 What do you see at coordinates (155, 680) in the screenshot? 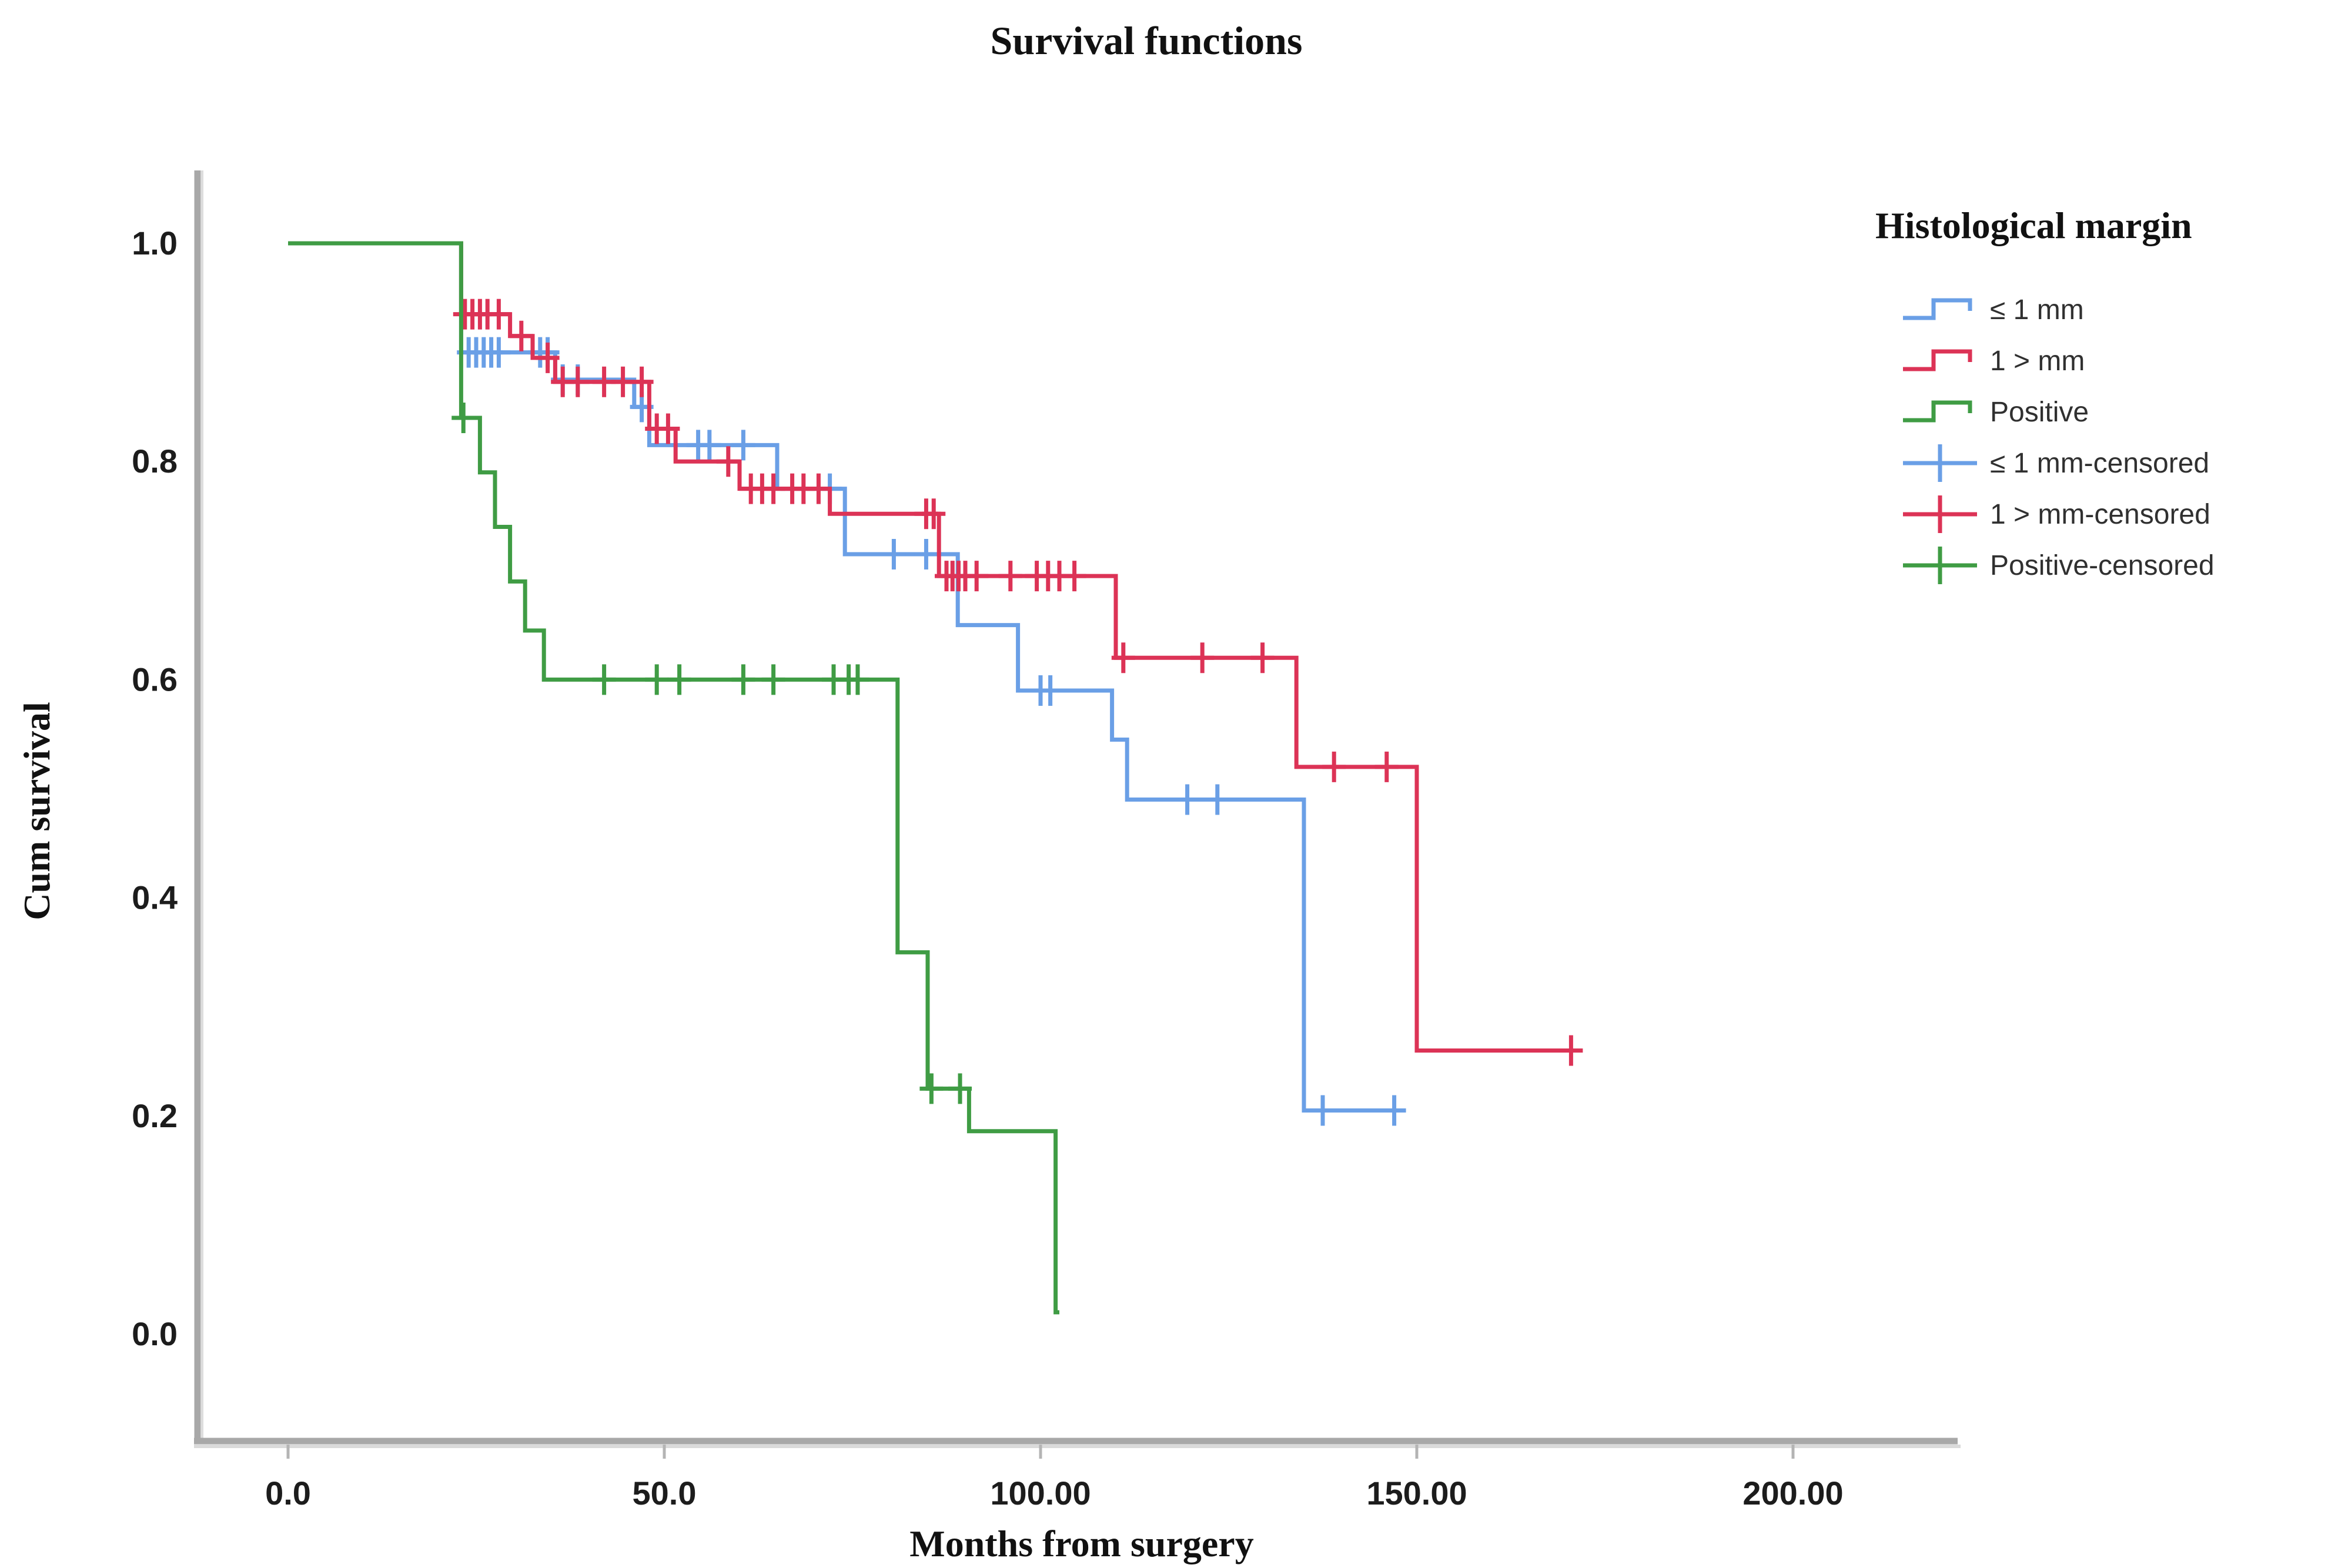
I see `y-tick-label: 0.6` at bounding box center [155, 680].